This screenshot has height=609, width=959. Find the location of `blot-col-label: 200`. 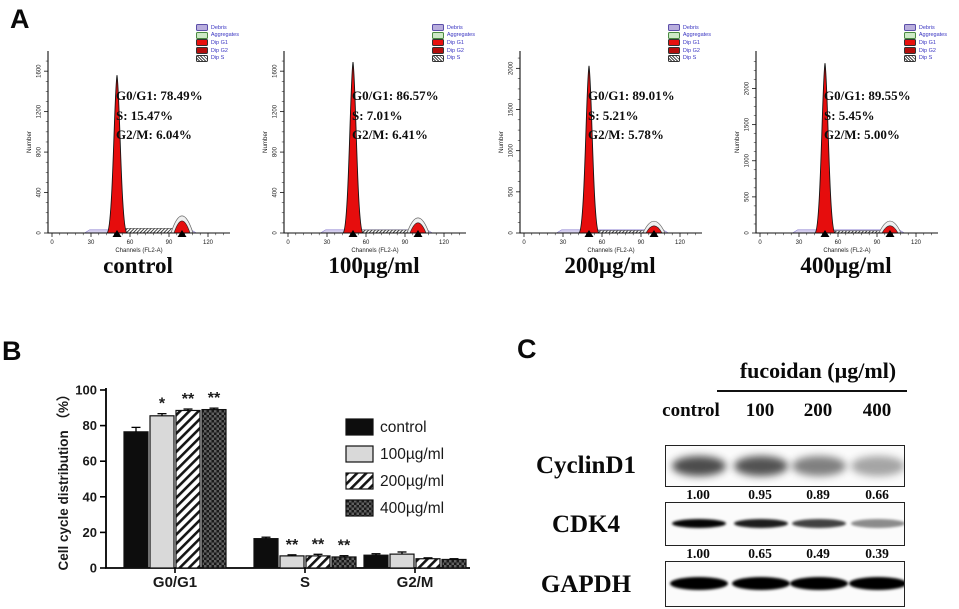

blot-col-label: 200 is located at coordinates (818, 410).